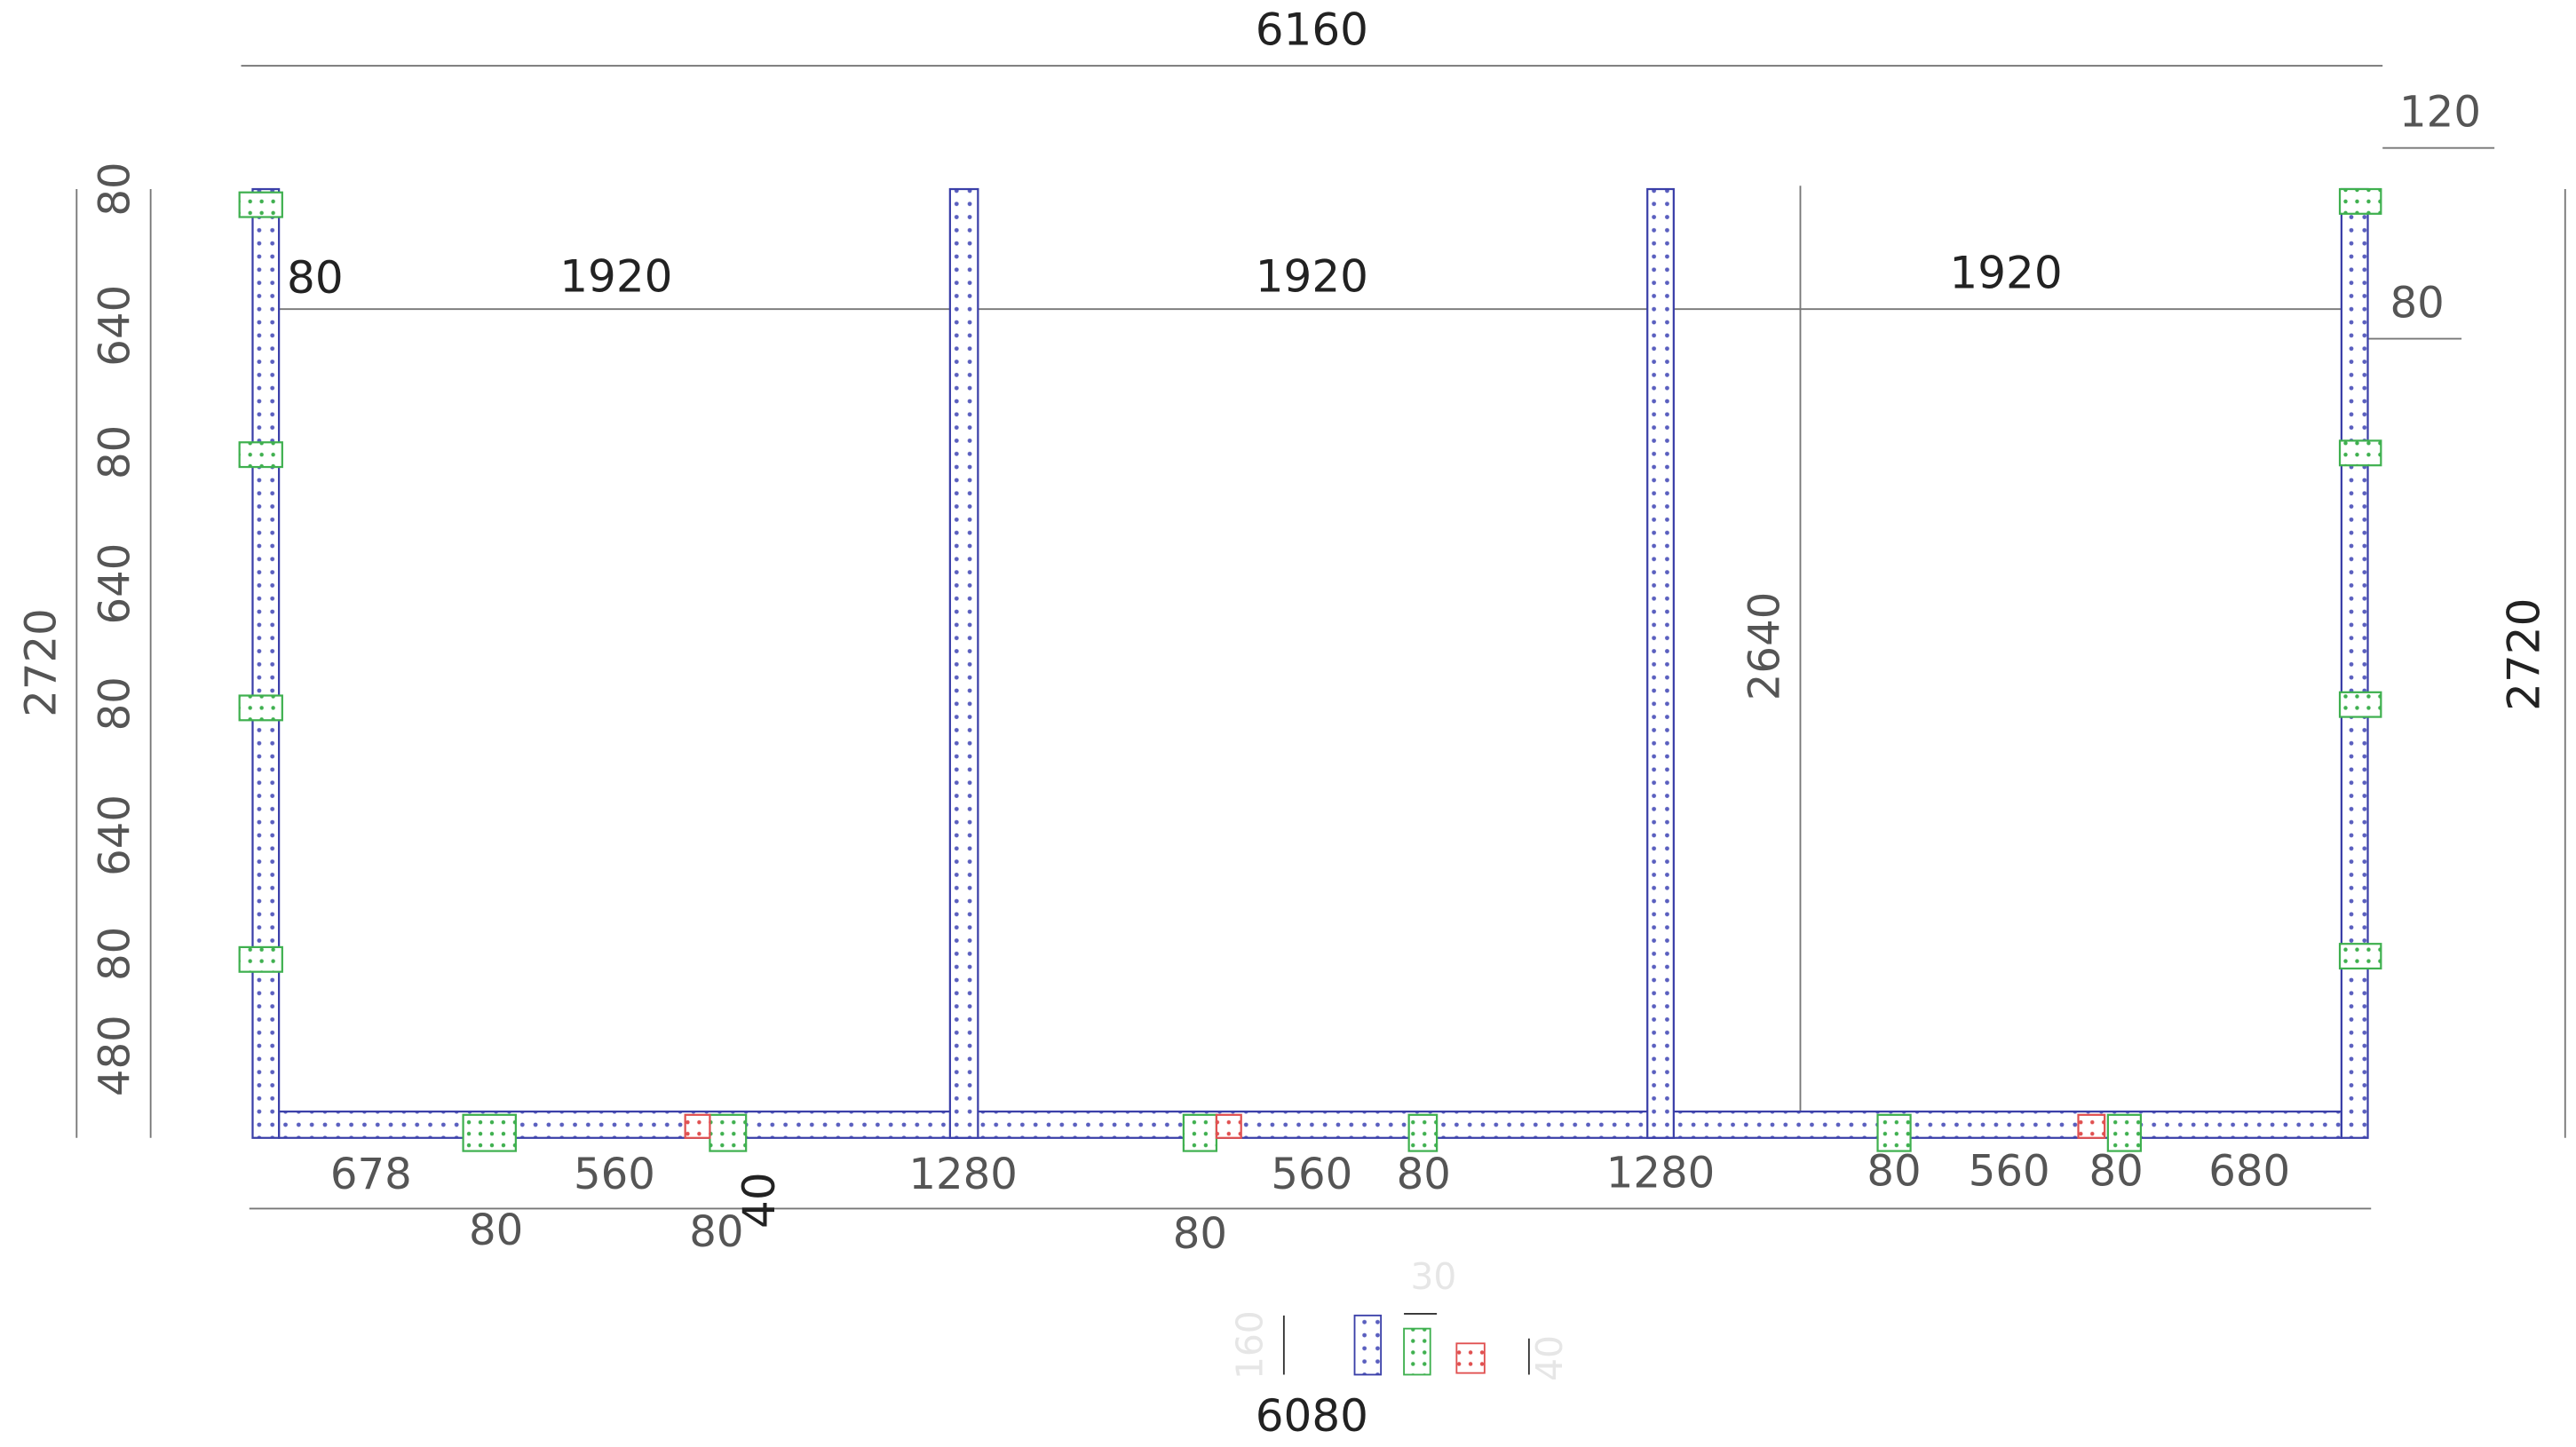 The image size is (2576, 1447). Describe the element at coordinates (2249, 1172) in the screenshot. I see `dimension-label: 680` at that location.